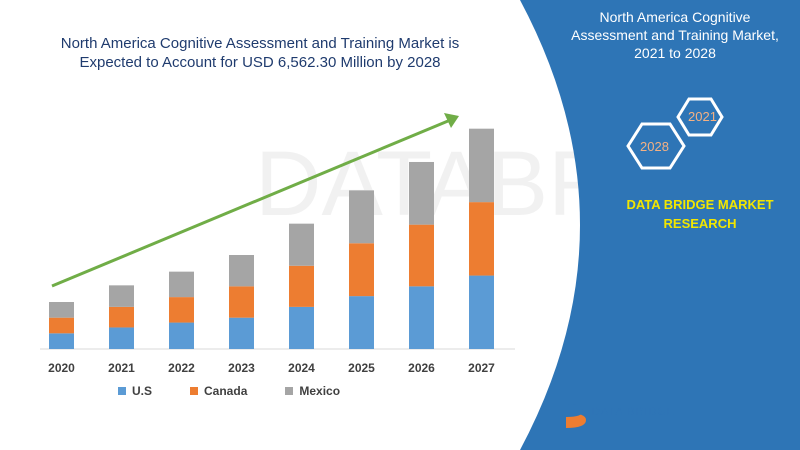 Image resolution: width=800 pixels, height=450 pixels. Describe the element at coordinates (121, 338) in the screenshot. I see `bar-us-2021` at that location.